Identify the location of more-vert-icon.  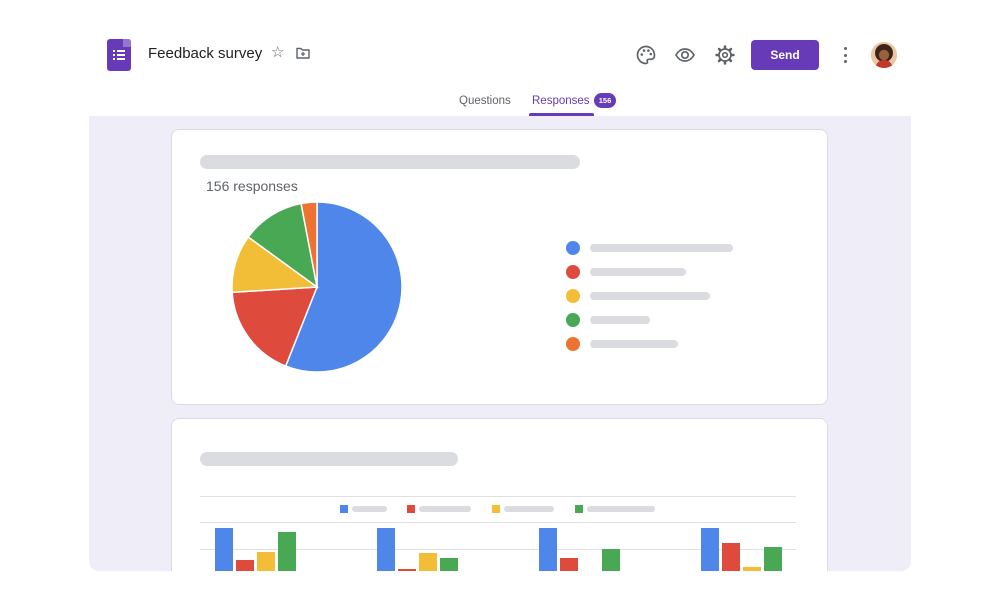
(845, 55).